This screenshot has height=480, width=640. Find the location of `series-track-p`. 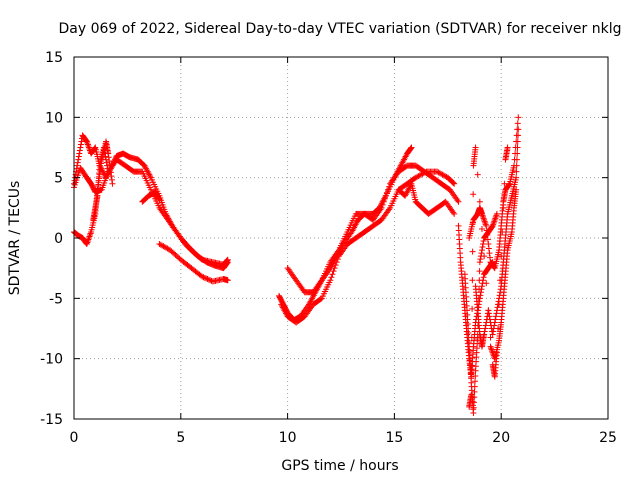

series-track-p is located at coordinates (488, 277).